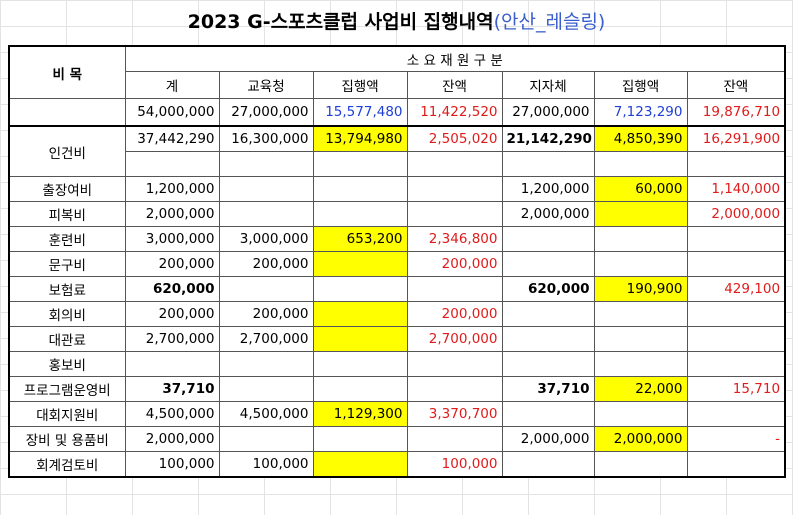  I want to click on cell-local: 1,200,000, so click(548, 189).